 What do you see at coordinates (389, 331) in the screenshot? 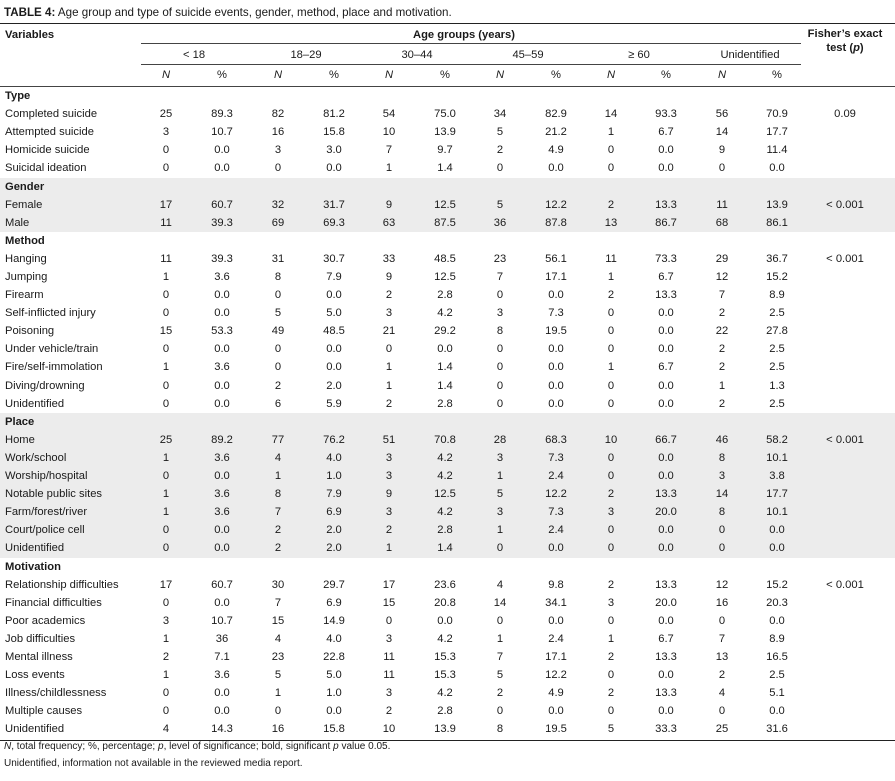
I see `count-cell: 21` at bounding box center [389, 331].